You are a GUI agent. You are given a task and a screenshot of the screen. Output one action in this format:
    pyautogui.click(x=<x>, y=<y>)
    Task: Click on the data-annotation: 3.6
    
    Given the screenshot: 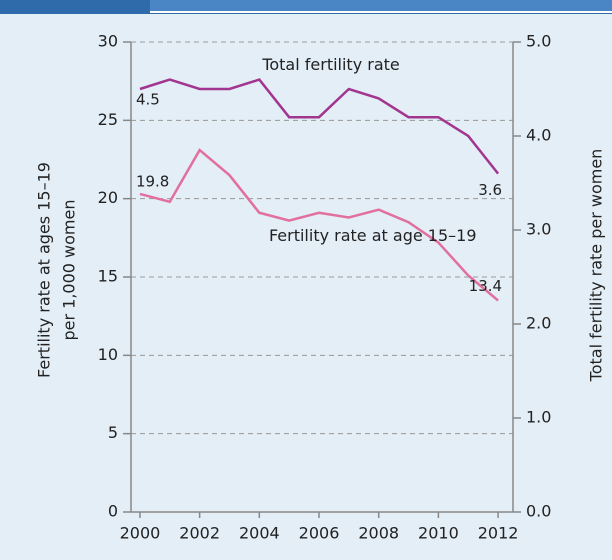 What is the action you would take?
    pyautogui.click(x=490, y=190)
    